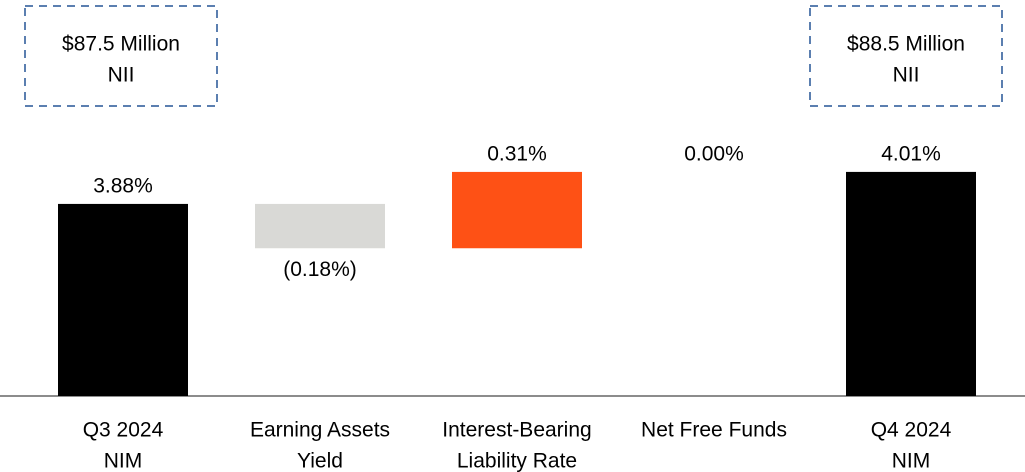  Describe the element at coordinates (123, 430) in the screenshot. I see `x-tick-label: Q3 2024` at that location.